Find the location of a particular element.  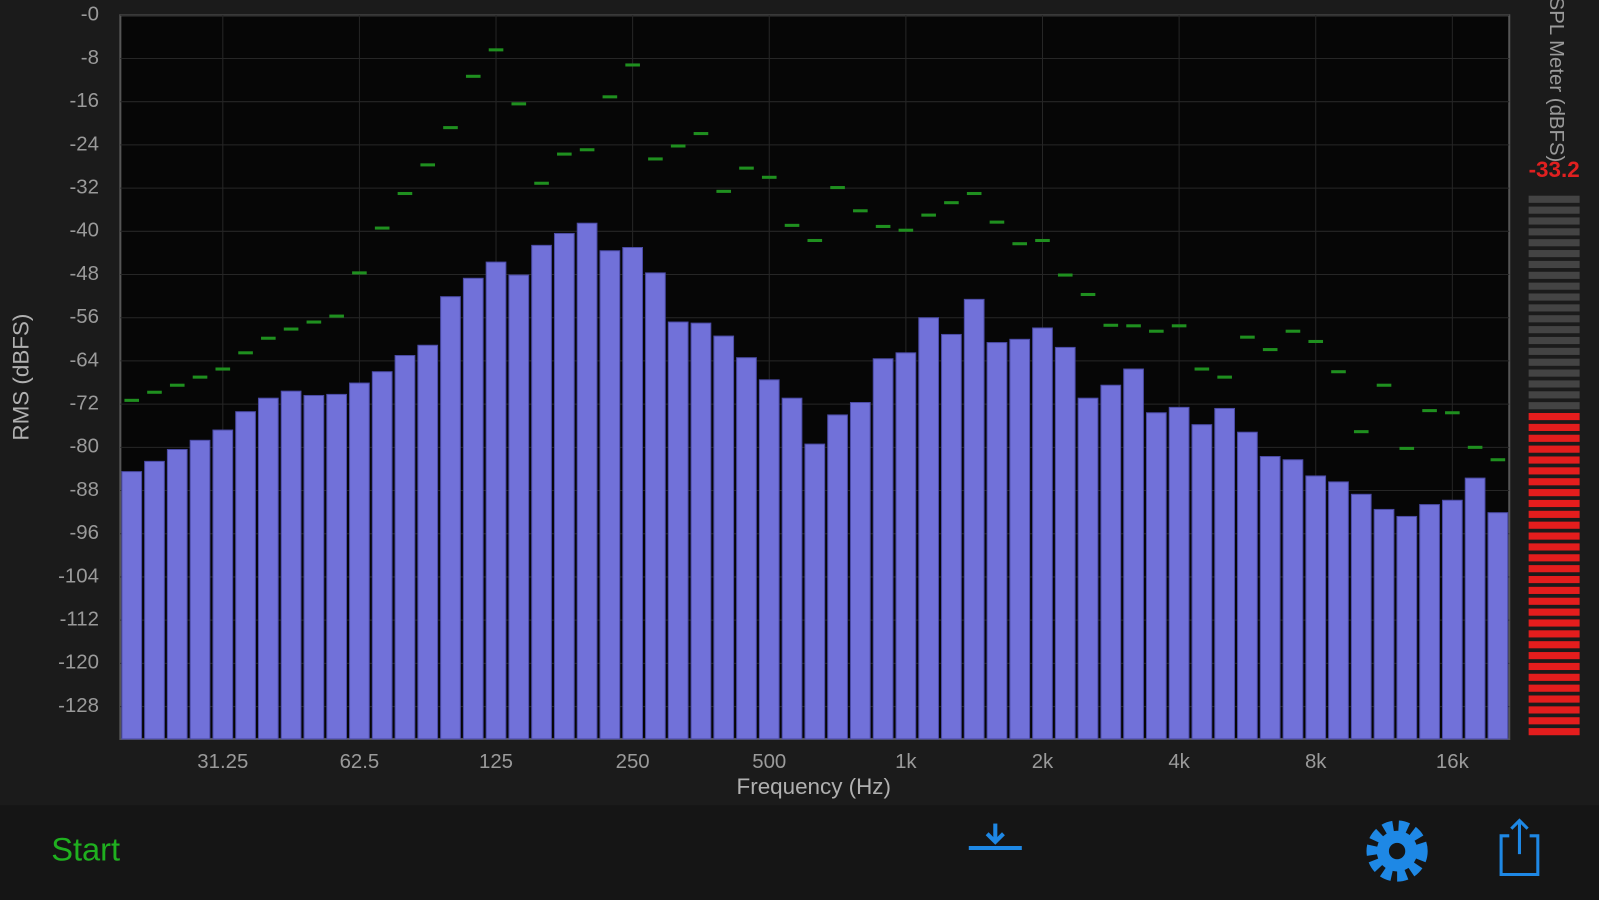

y-tick-label: -32 is located at coordinates (83, 187).